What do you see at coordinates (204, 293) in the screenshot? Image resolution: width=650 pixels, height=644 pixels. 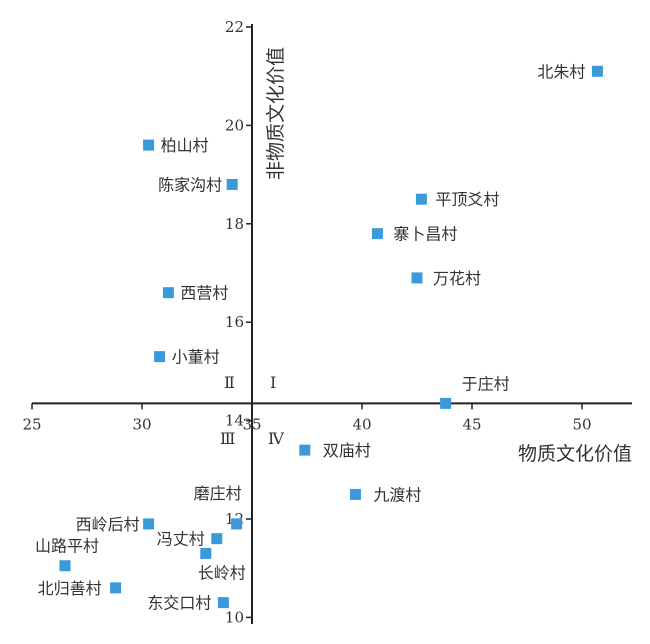 I see `point-label: 西营村` at bounding box center [204, 293].